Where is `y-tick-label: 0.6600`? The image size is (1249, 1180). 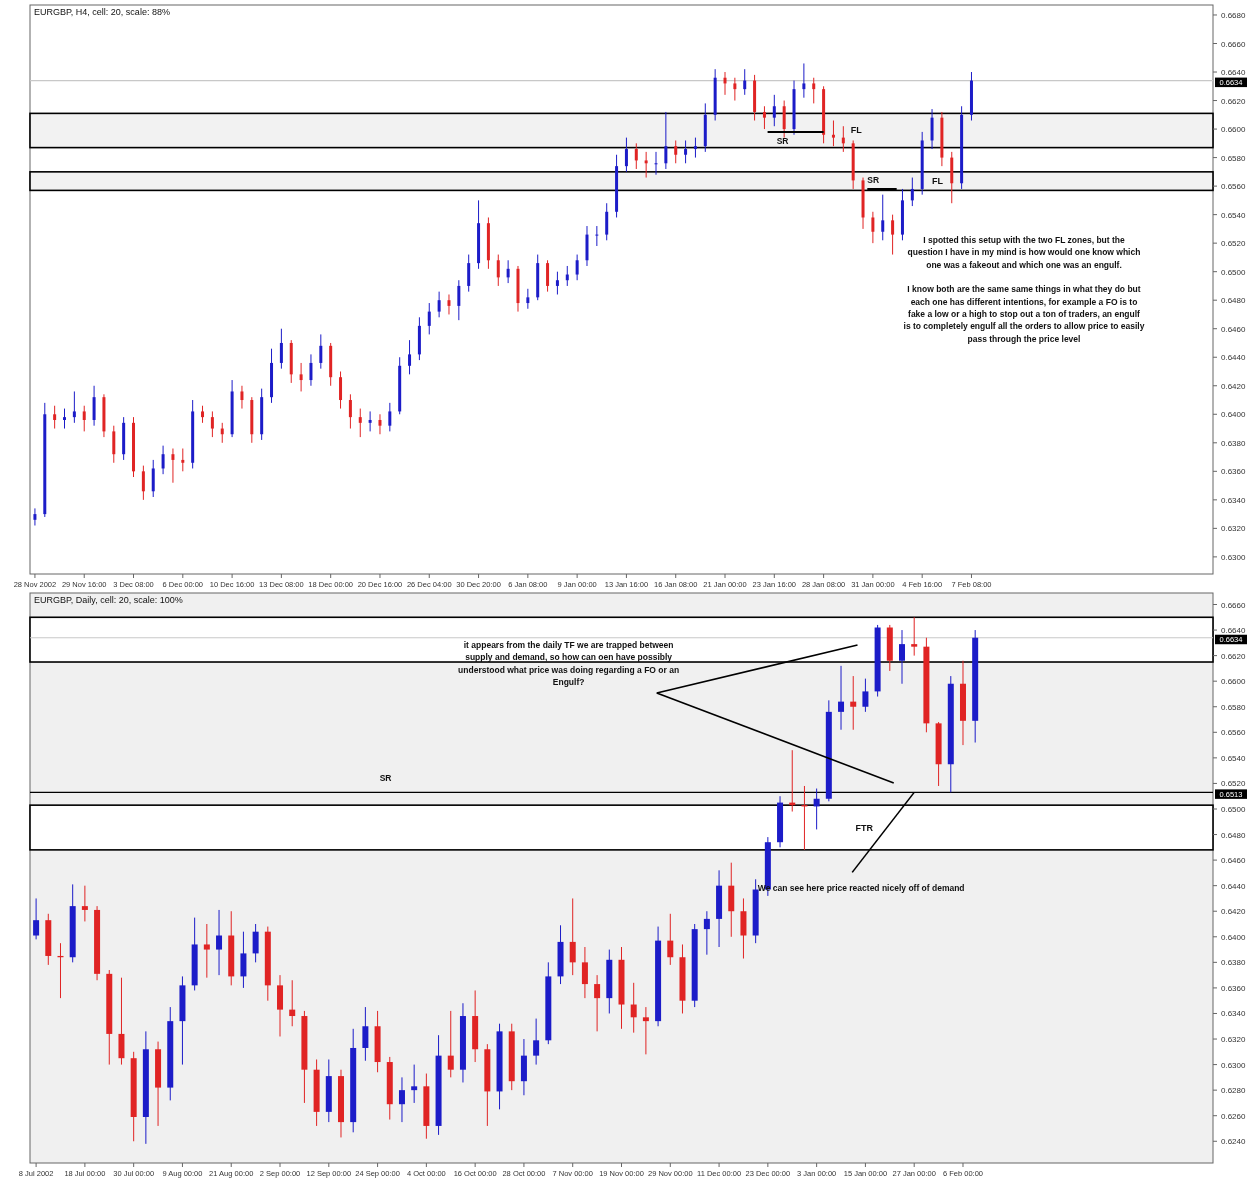 y-tick-label: 0.6600 is located at coordinates (1234, 130).